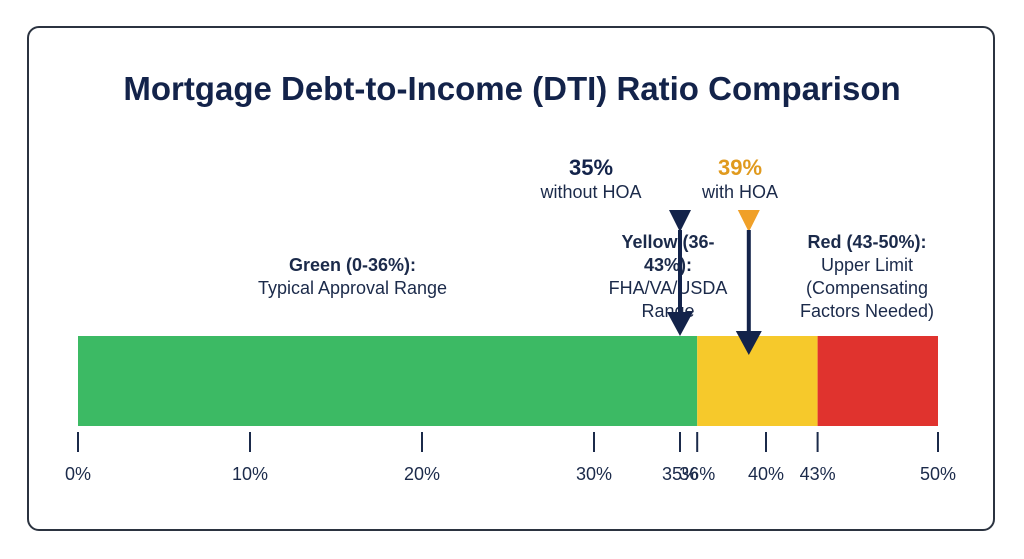  What do you see at coordinates (867, 242) in the screenshot?
I see `red-label-bold: Red (43-50%):` at bounding box center [867, 242].